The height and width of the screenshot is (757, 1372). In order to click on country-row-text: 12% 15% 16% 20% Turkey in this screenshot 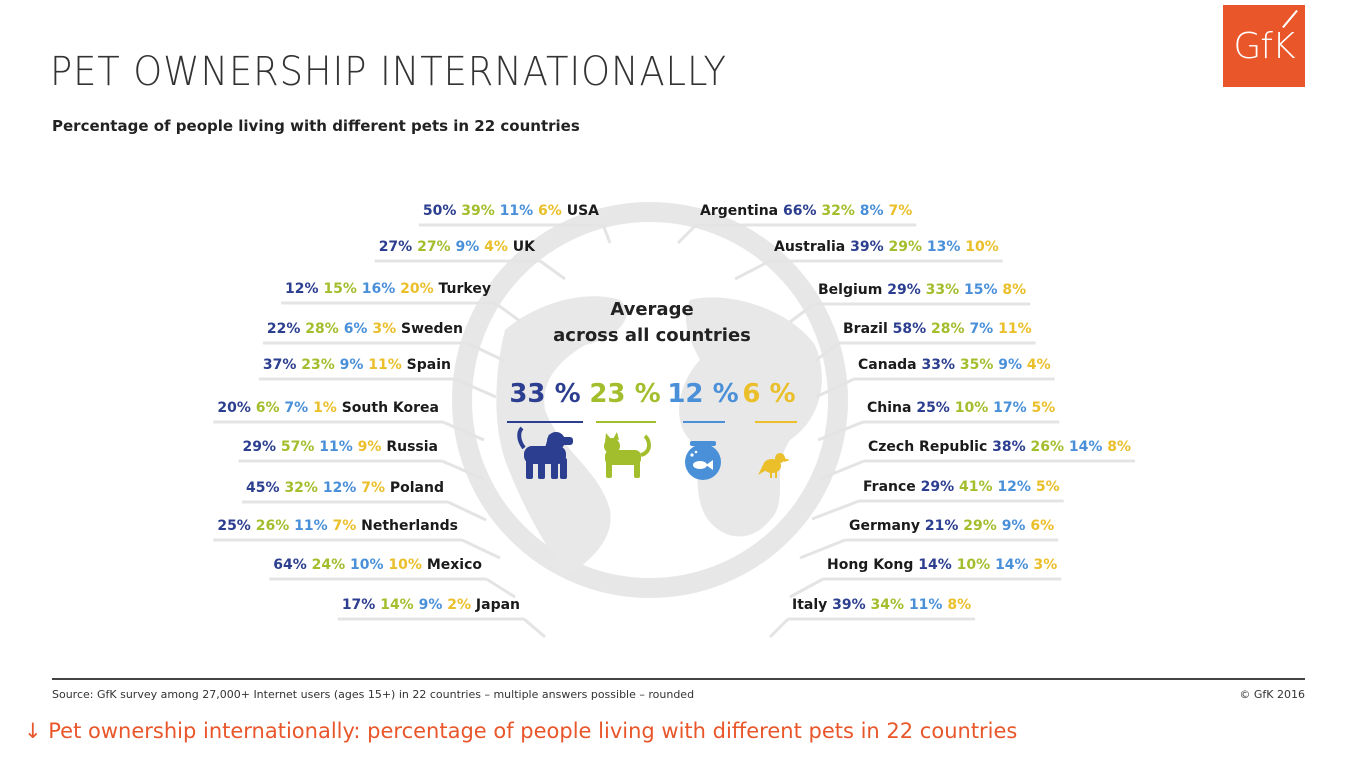, I will do `click(388, 289)`.